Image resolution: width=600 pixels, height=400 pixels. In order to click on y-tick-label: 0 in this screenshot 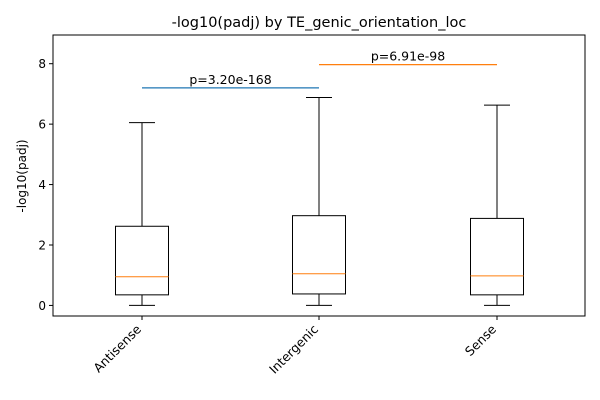, I will do `click(42, 306)`.